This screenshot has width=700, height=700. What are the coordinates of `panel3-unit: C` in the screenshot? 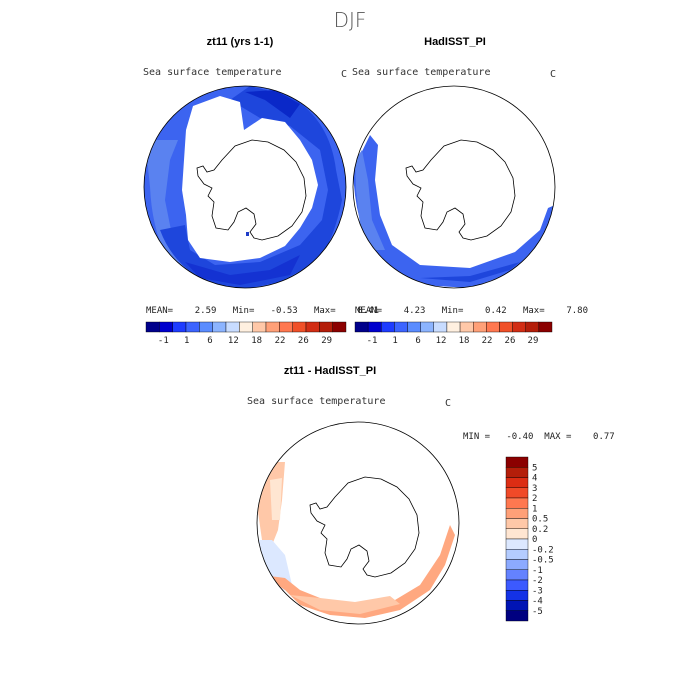 It's located at (448, 403).